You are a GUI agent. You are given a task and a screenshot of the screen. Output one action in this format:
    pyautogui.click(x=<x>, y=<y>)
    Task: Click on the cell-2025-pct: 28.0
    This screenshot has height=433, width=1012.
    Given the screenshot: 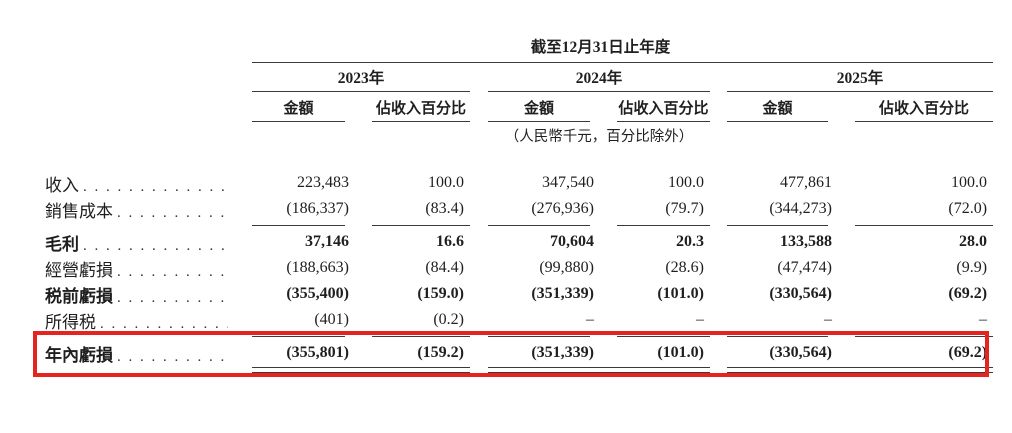 What is the action you would take?
    pyautogui.click(x=973, y=241)
    